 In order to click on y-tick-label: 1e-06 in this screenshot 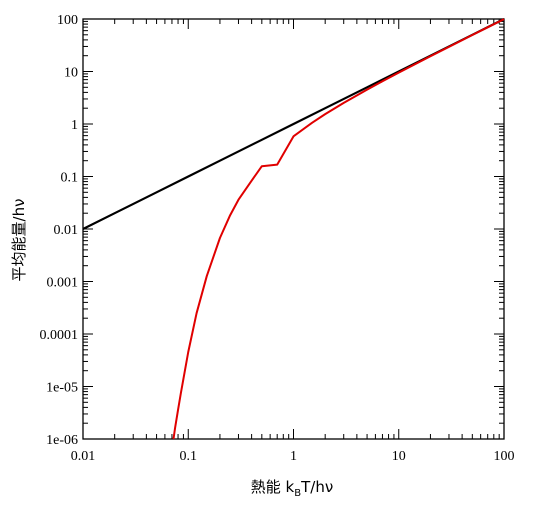, I will do `click(62, 440)`.